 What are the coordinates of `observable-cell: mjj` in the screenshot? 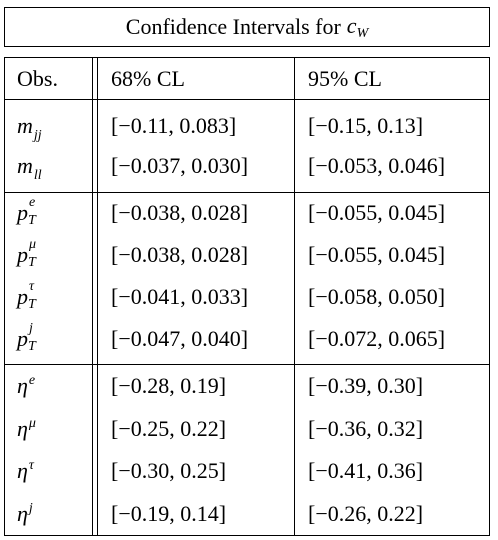 It's located at (29, 128).